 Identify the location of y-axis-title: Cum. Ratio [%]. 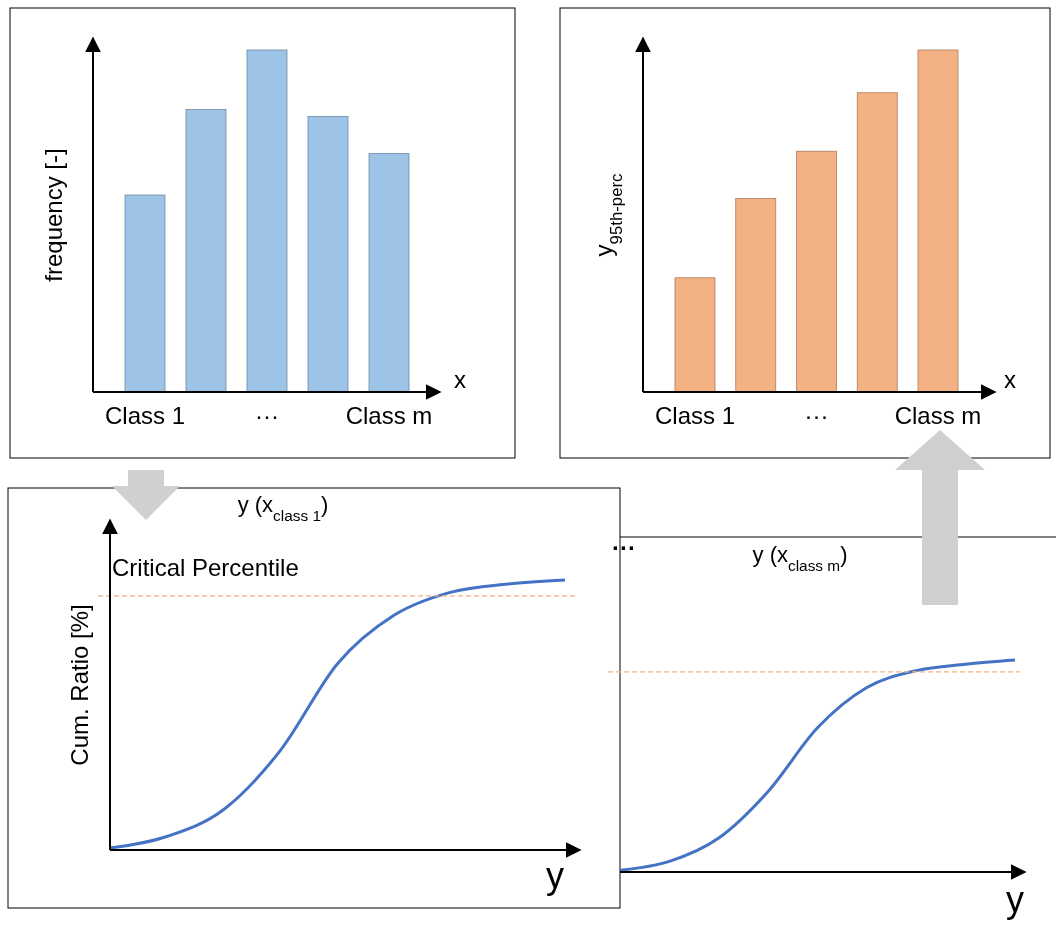
(79, 685).